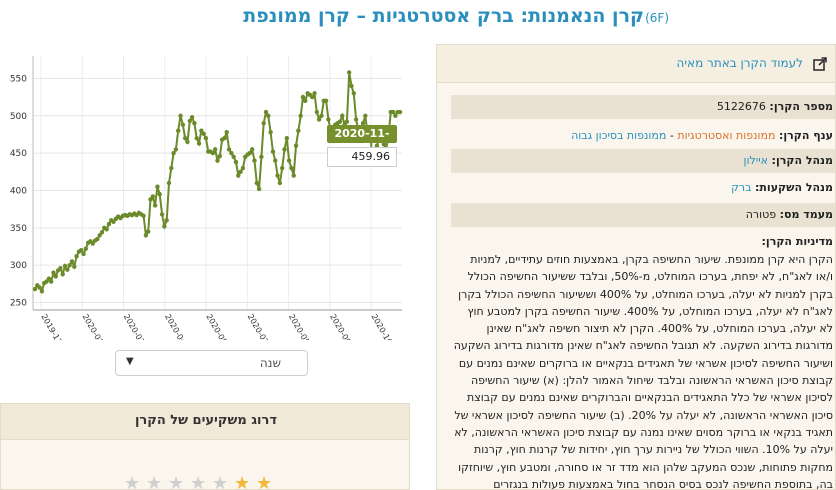  Describe the element at coordinates (740, 63) in the screenshot. I see `maya-site-link: לעמוד הקרן באתר מאיה` at that location.